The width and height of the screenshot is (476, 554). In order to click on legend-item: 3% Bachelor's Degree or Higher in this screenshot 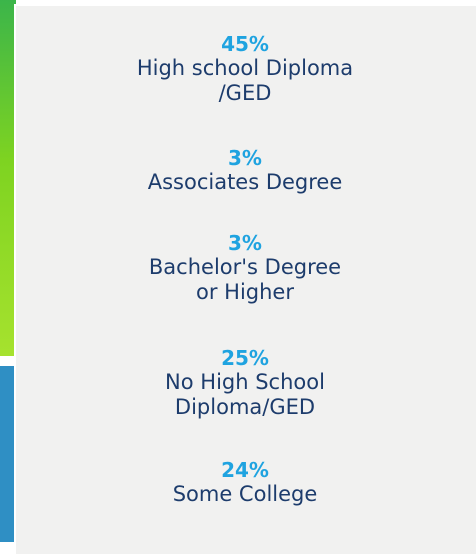, I will do `click(245, 268)`.